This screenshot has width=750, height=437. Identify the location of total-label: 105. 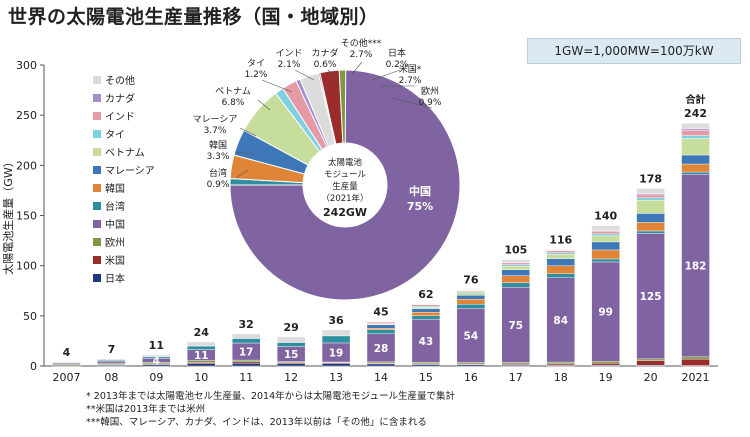
(515, 250).